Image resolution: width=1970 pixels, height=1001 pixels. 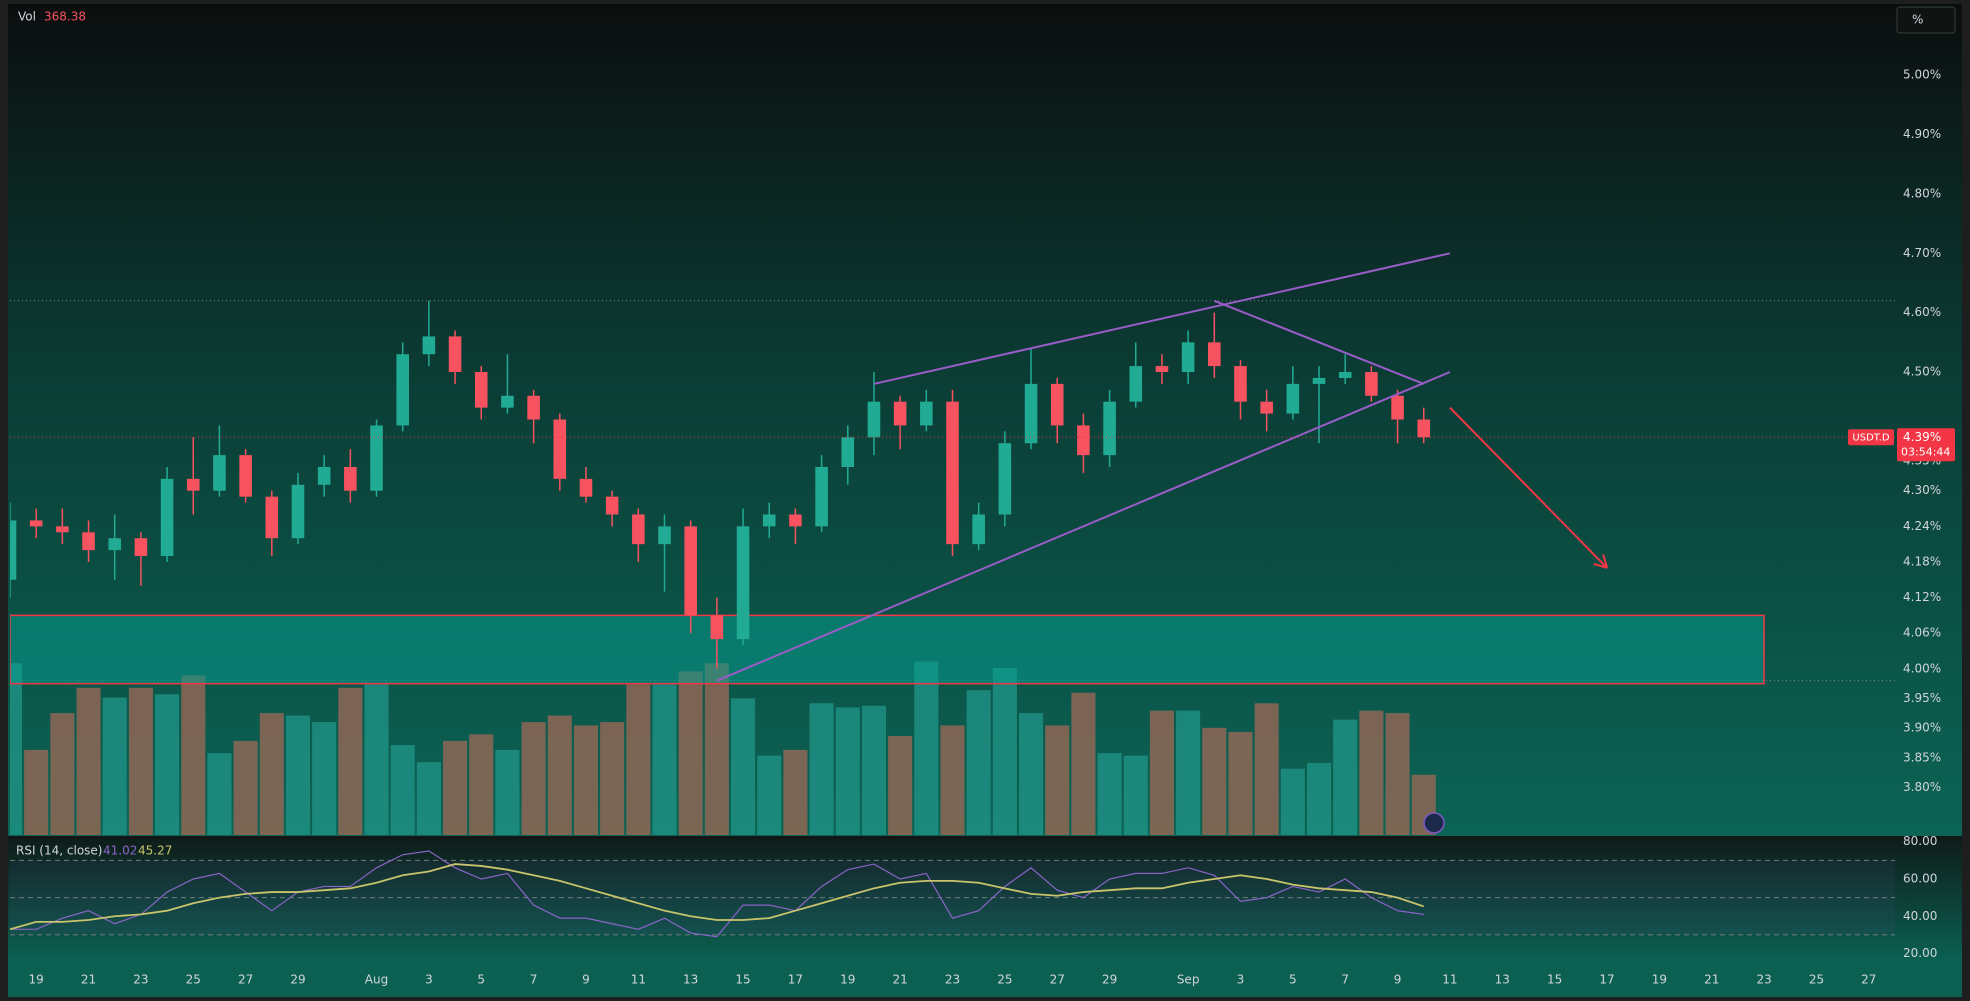 What do you see at coordinates (1293, 980) in the screenshot?
I see `x-tick-label: 5` at bounding box center [1293, 980].